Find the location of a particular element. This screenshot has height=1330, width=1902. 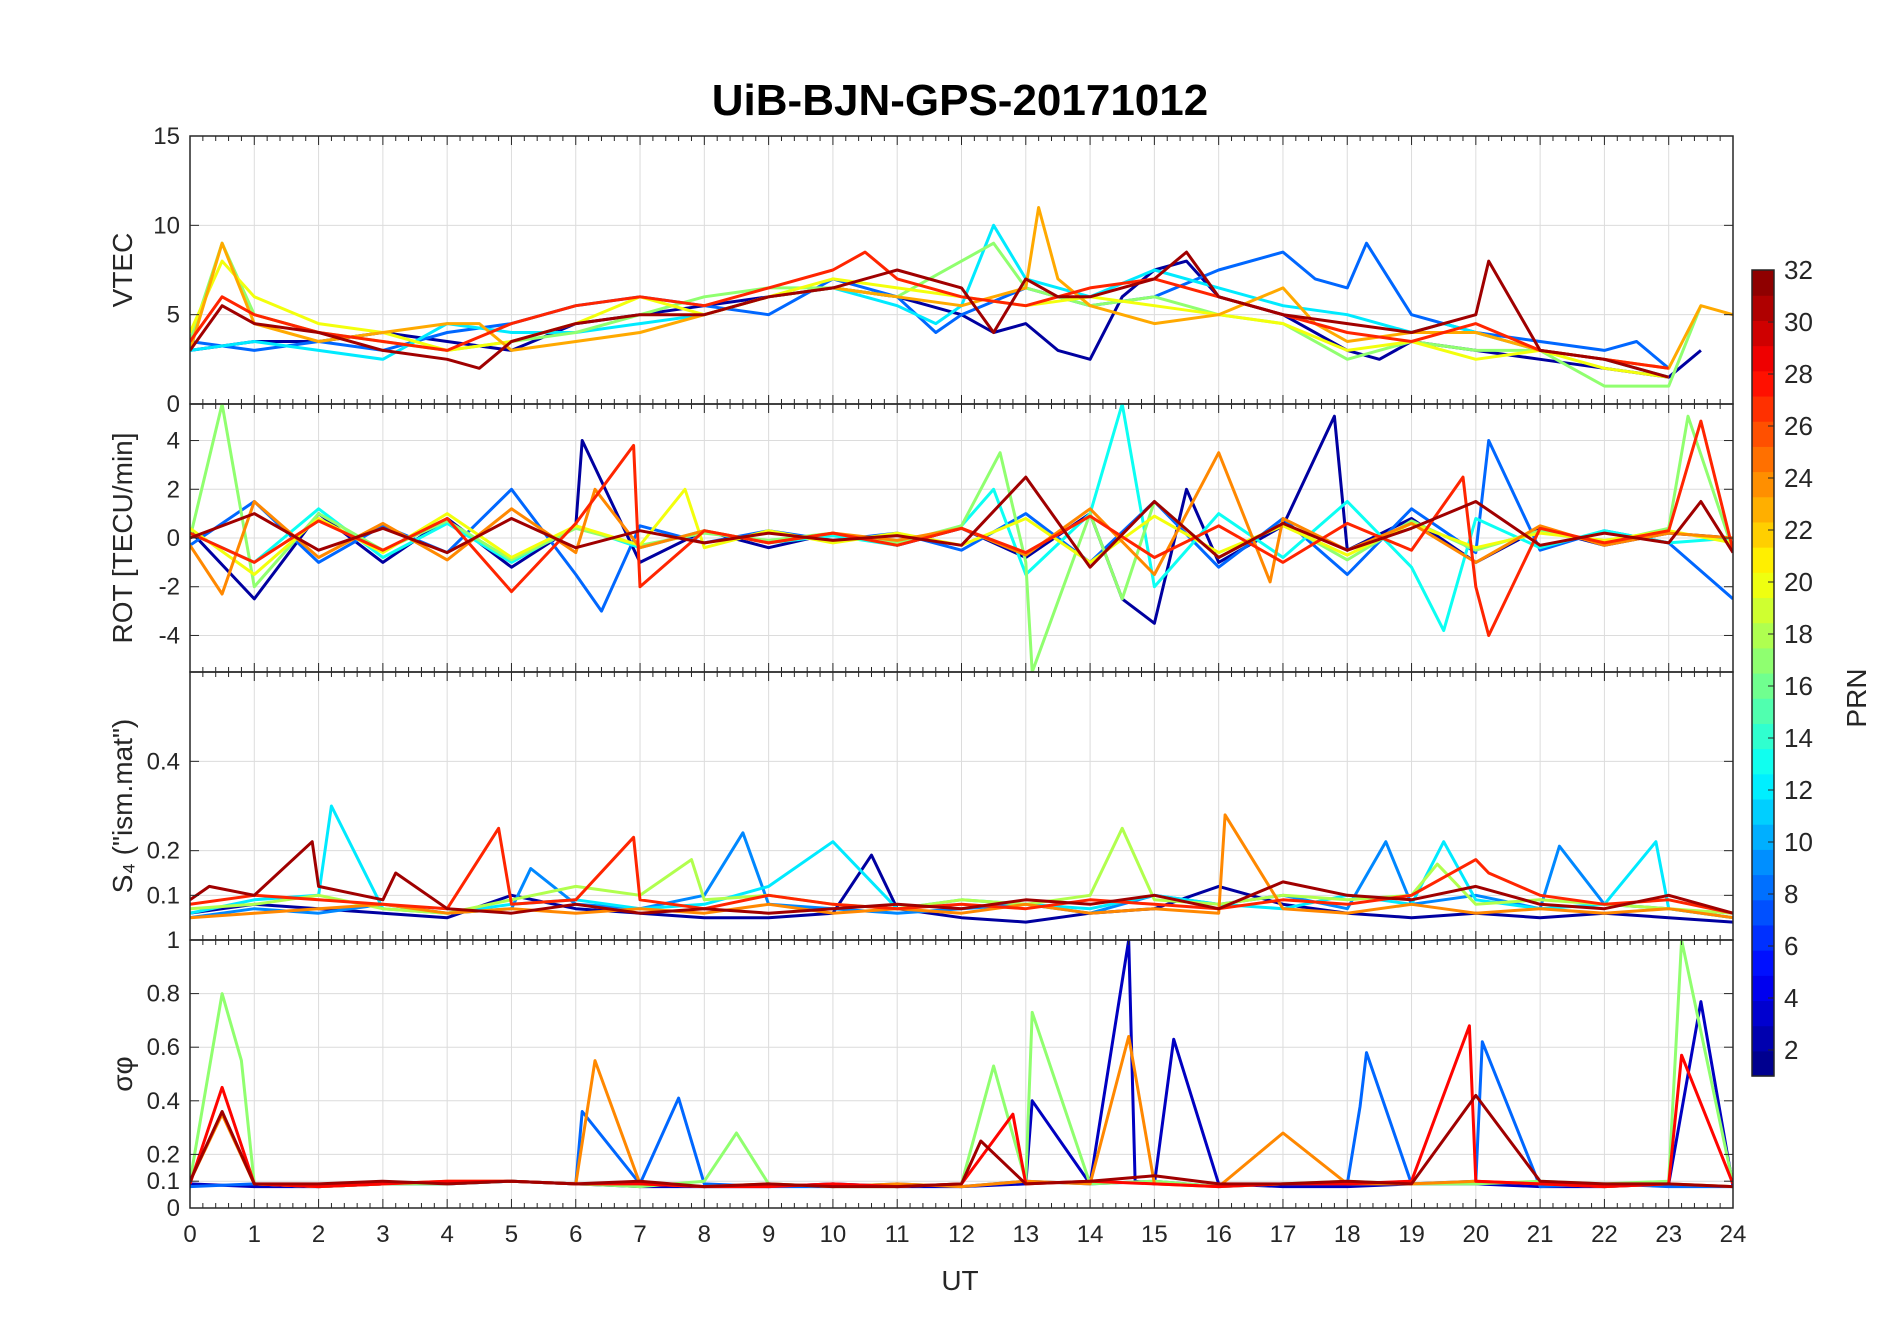

y-tick-label: -4 is located at coordinates (169, 635).